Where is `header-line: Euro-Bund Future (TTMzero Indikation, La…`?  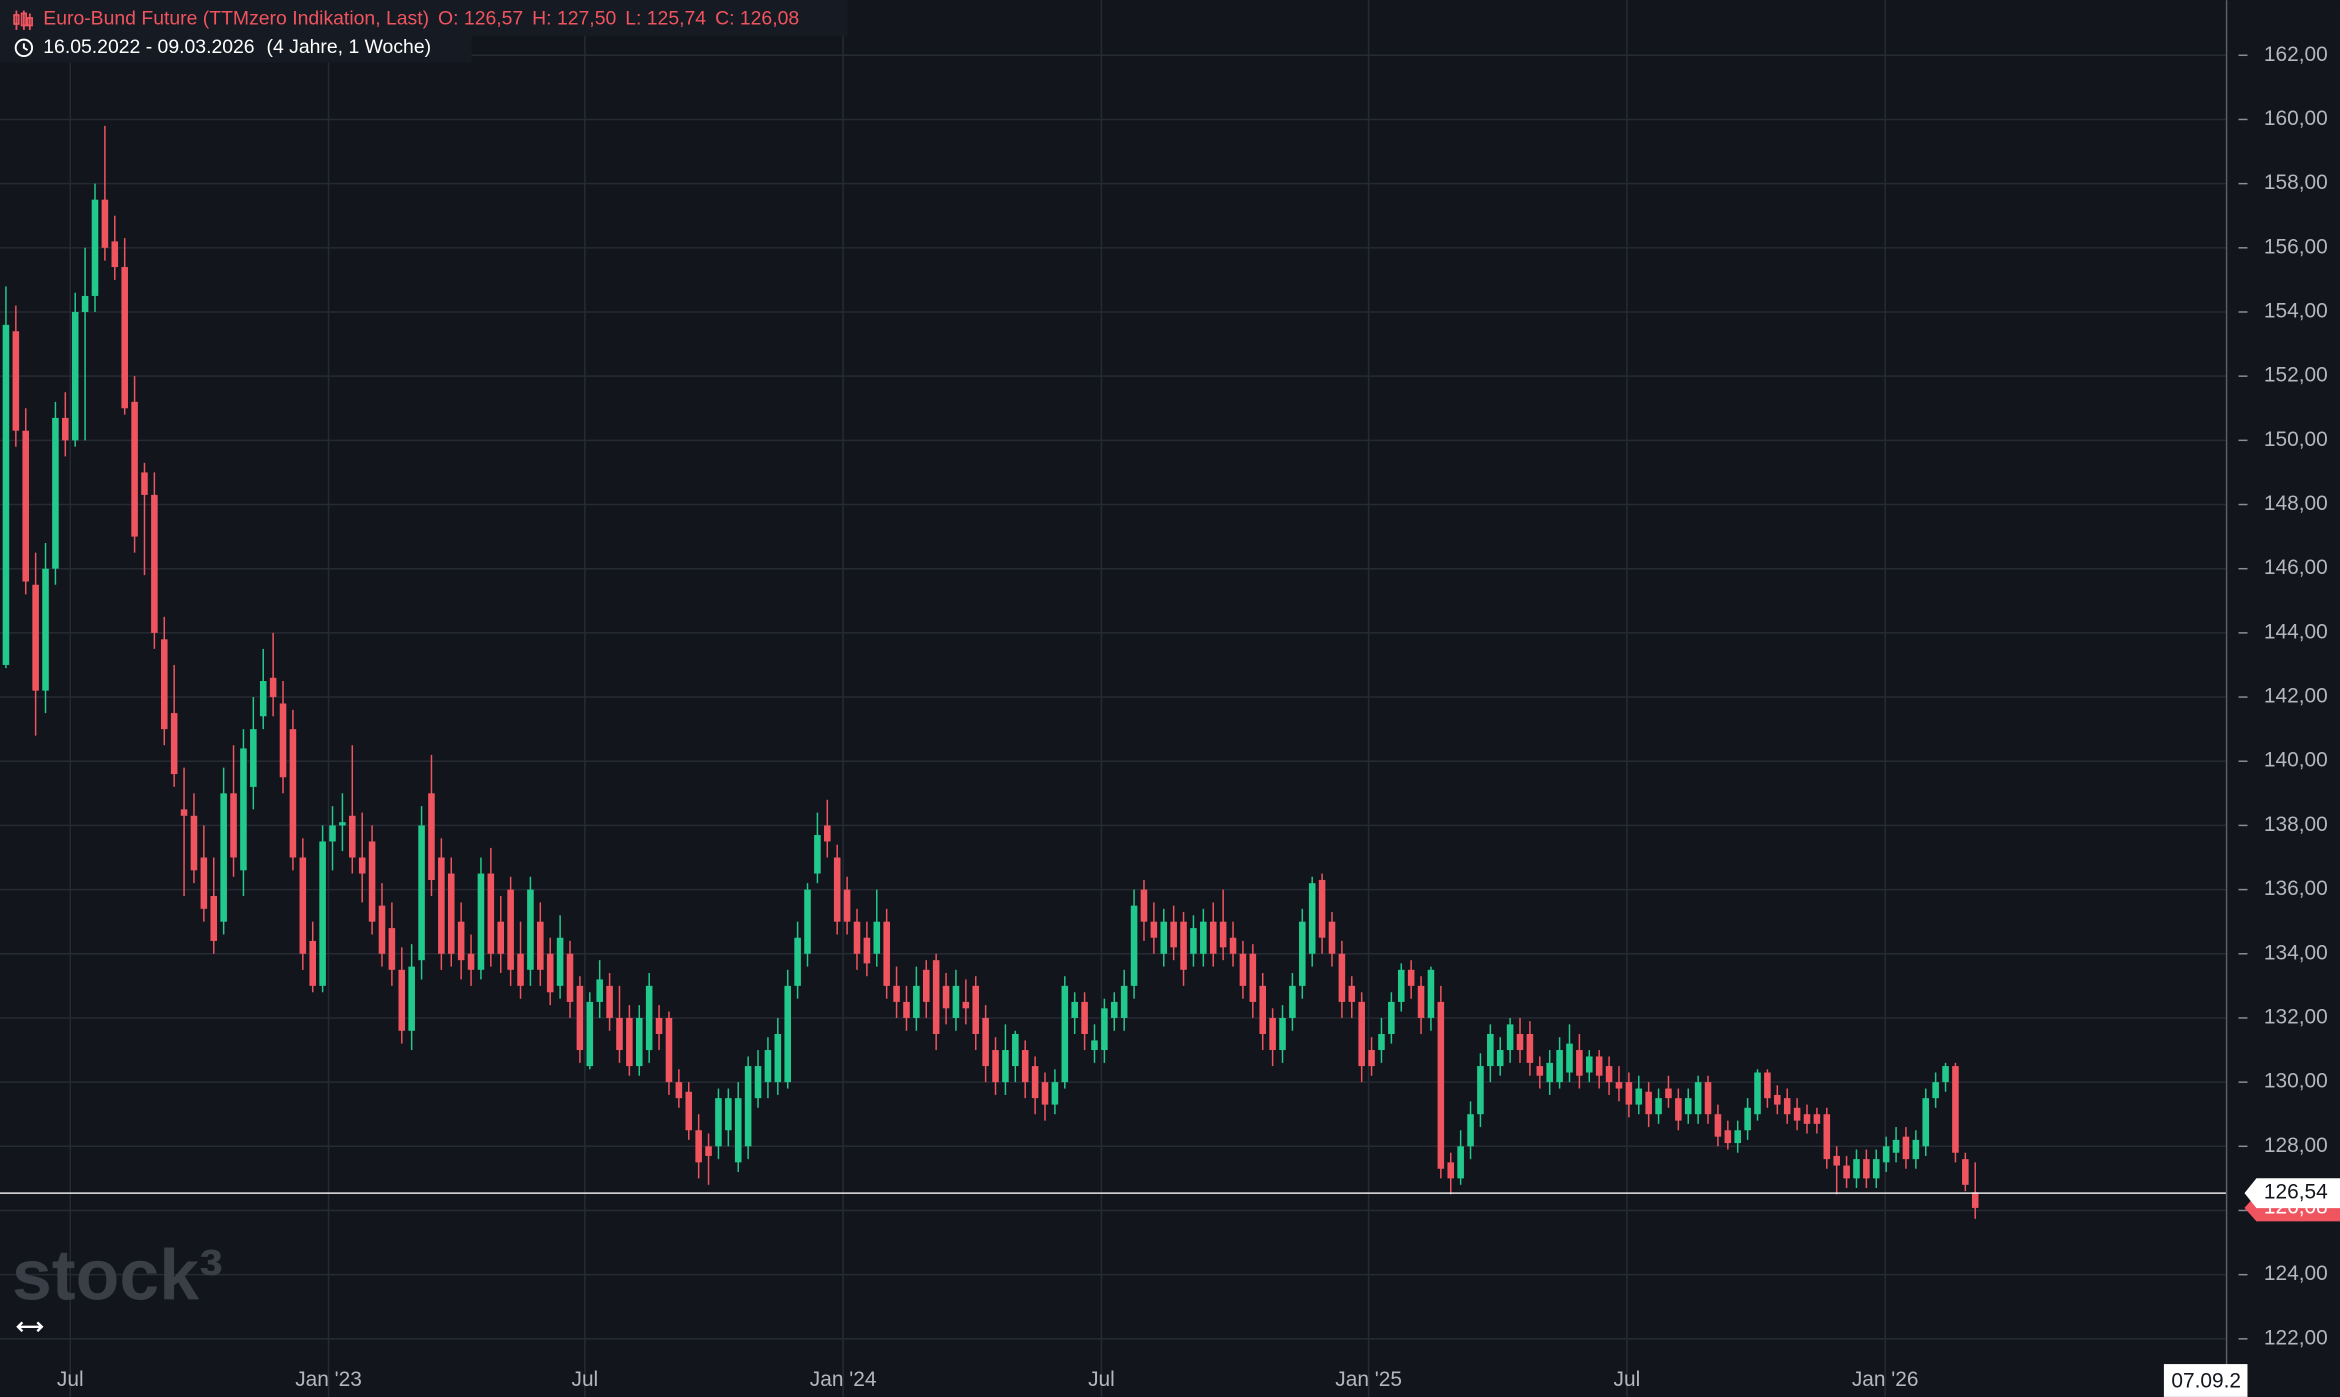
header-line: Euro-Bund Future (TTMzero Indikation, La… is located at coordinates (421, 19).